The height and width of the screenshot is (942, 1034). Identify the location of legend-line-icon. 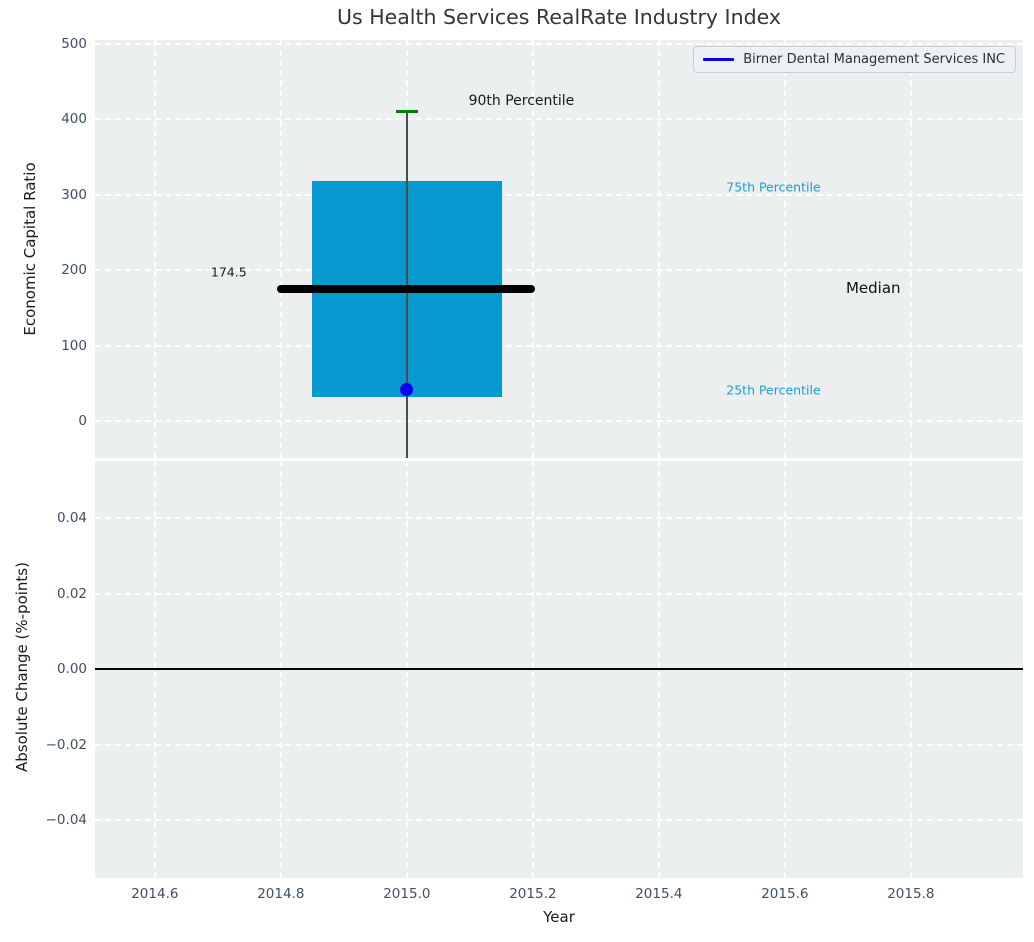
(719, 59).